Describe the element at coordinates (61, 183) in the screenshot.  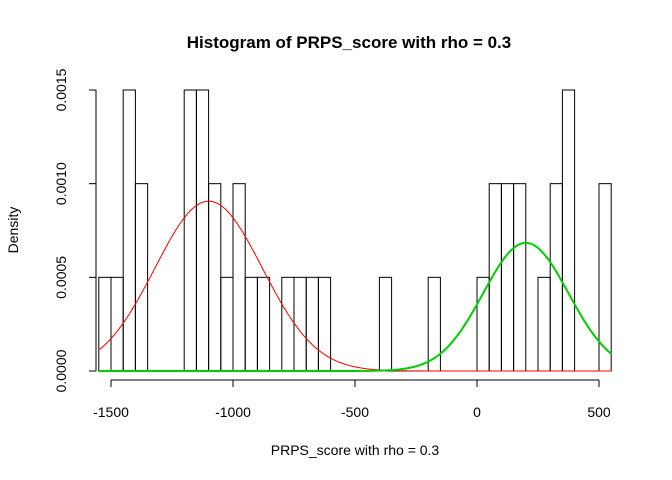
I see `y-tick-label: 0.0010` at that location.